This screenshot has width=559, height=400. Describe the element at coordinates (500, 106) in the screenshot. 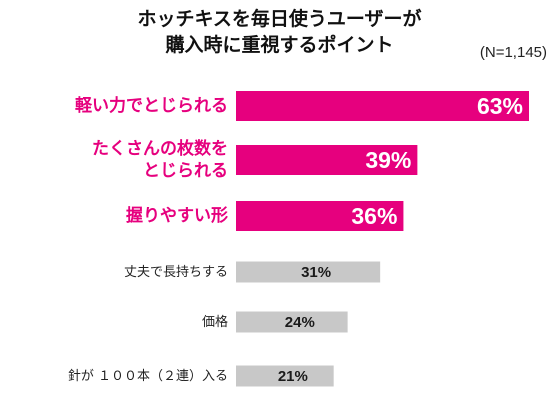

I see `bar-value-label-1: 63%` at that location.